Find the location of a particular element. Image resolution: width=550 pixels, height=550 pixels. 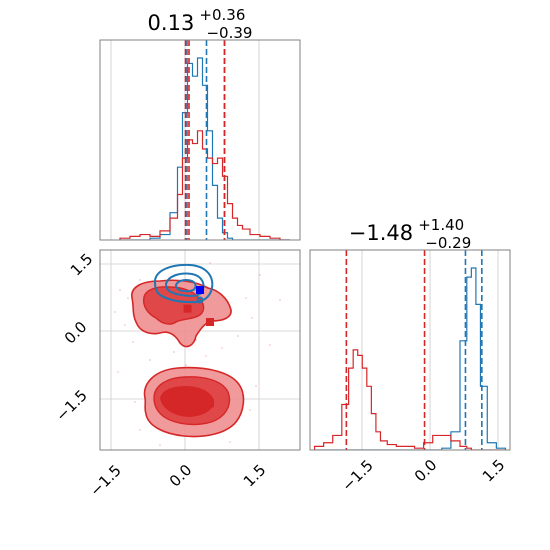

hist-right-marks is located at coordinates (410, 350).